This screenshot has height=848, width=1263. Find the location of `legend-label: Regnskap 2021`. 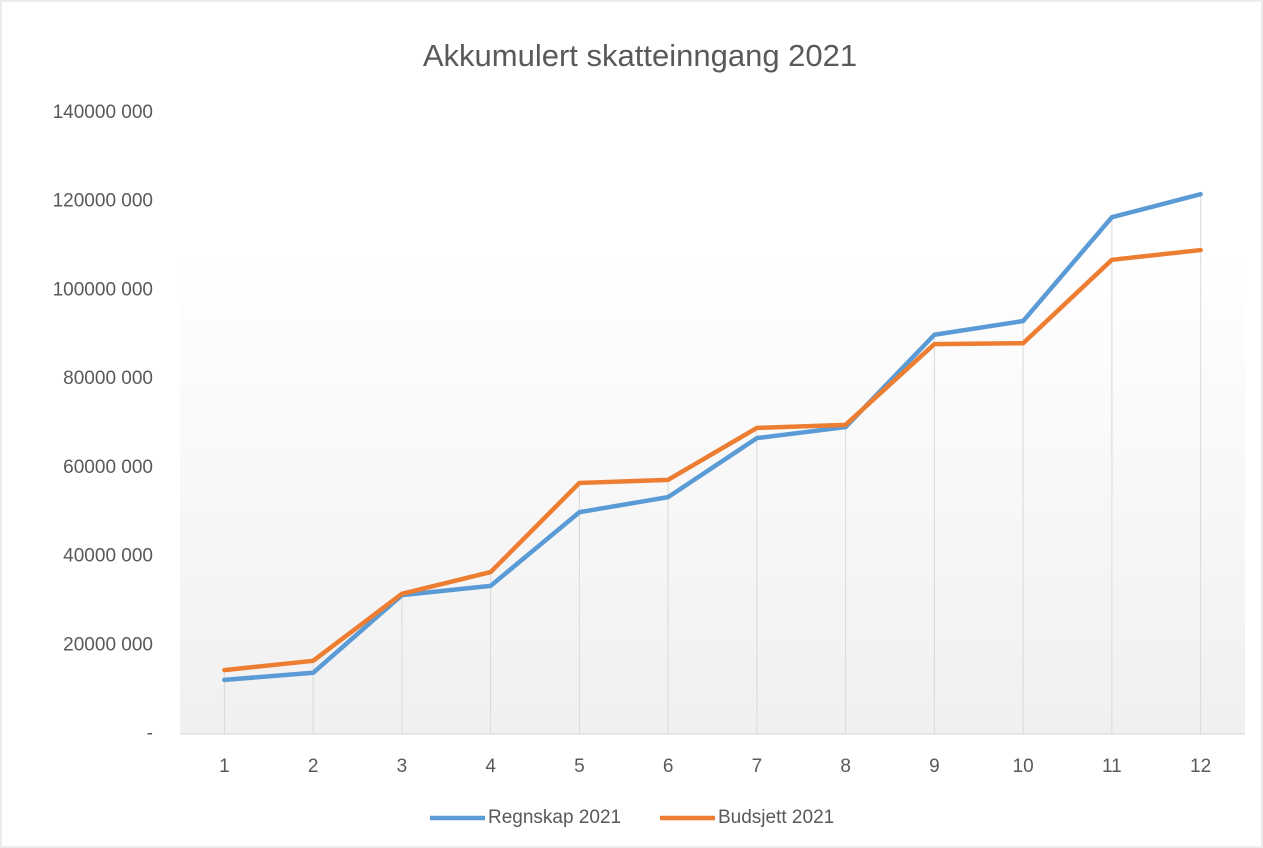

legend-label: Regnskap 2021 is located at coordinates (554, 817).